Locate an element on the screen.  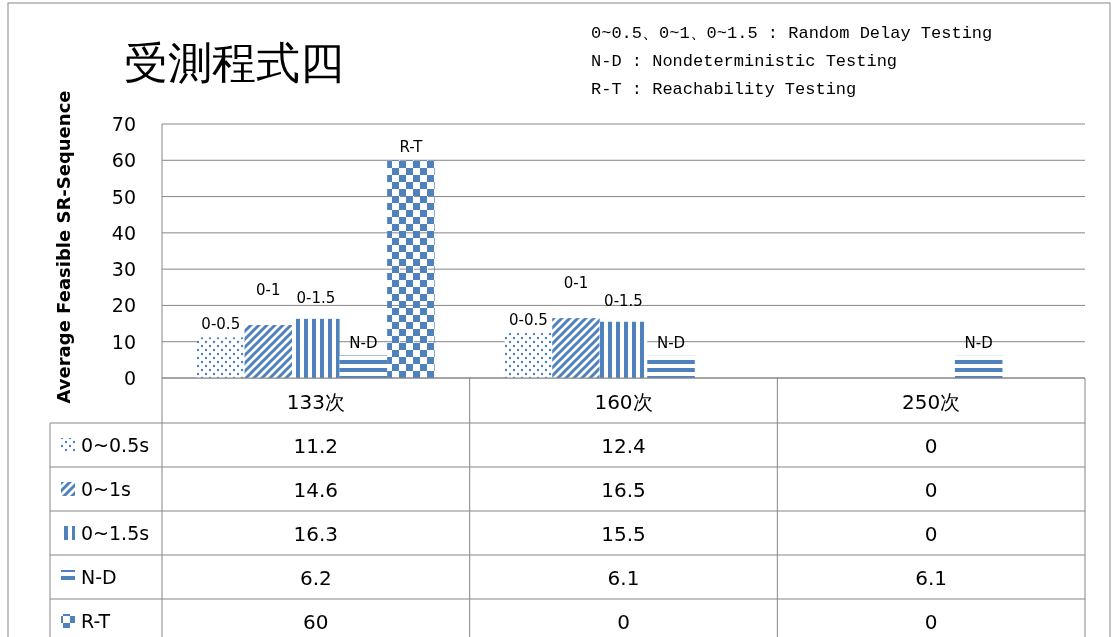
data-label: 6.2 is located at coordinates (315, 578).